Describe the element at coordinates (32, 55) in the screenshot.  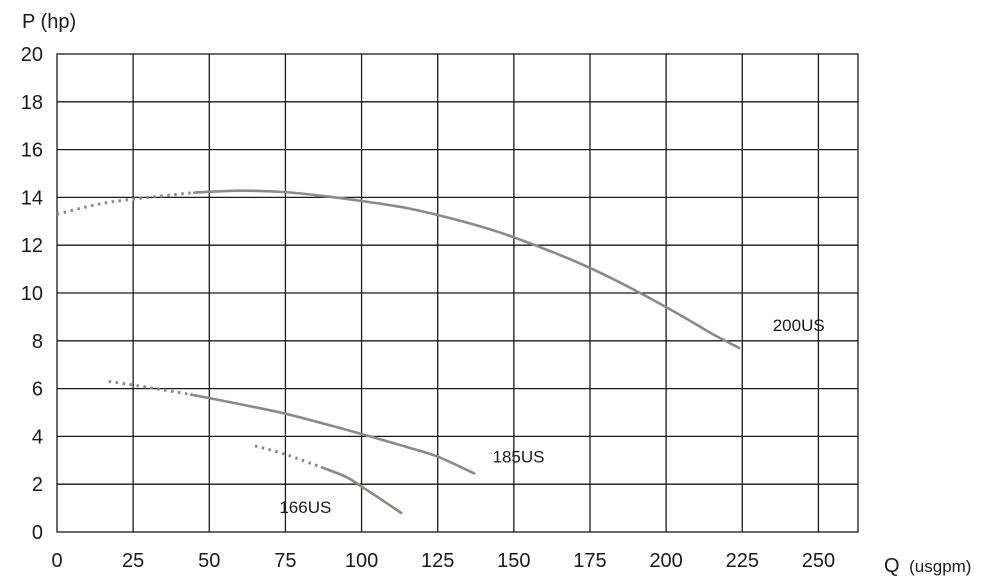
I see `y-tick-label-20: 20` at that location.